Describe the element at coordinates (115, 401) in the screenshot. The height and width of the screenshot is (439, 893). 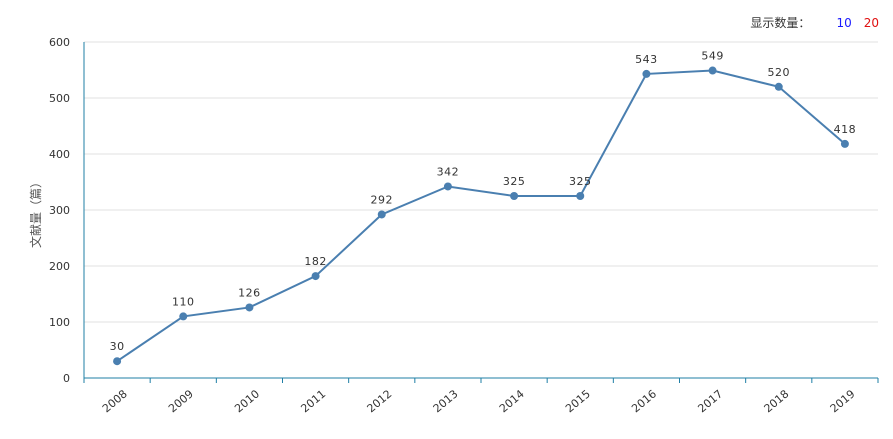
I see `x-tick-label: 2008` at that location.